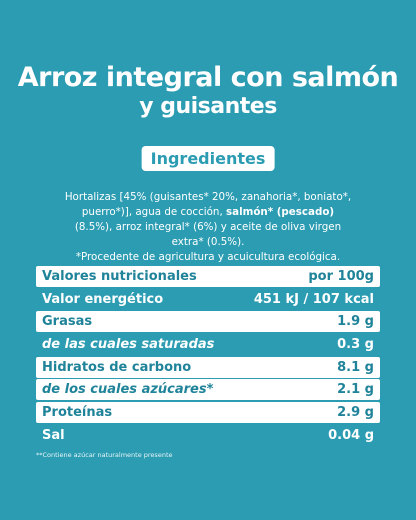  Describe the element at coordinates (119, 276) in the screenshot. I see `row-label: Valores nutricionales` at that location.